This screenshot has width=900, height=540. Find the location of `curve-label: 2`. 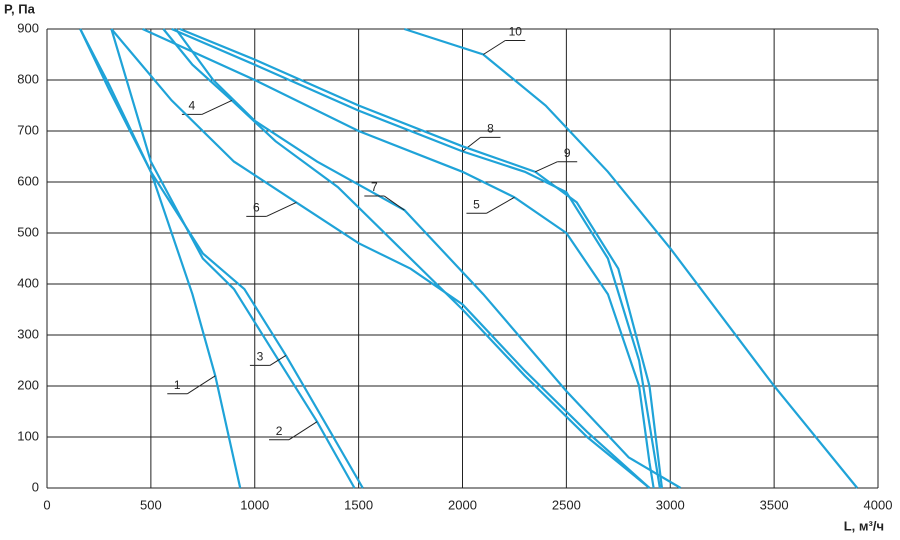

curve-label: 2 is located at coordinates (279, 431).